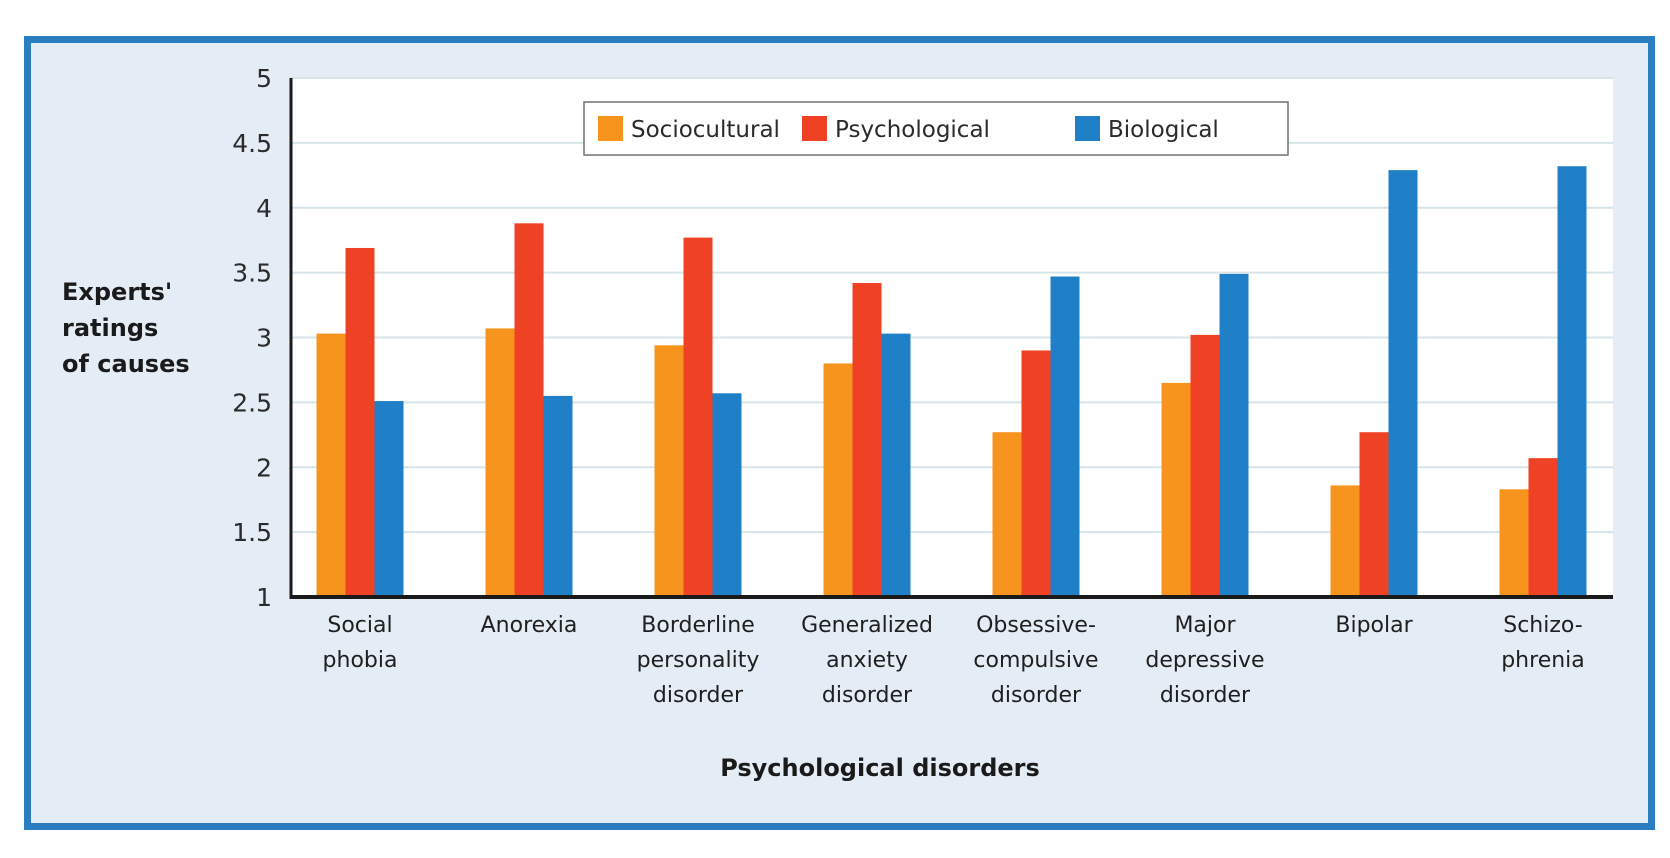 This screenshot has height=858, width=1670. Describe the element at coordinates (252, 338) in the screenshot. I see `y-tick-labels: 1 1.5 2 2.5 3 3.5 4 4.5 5` at that location.